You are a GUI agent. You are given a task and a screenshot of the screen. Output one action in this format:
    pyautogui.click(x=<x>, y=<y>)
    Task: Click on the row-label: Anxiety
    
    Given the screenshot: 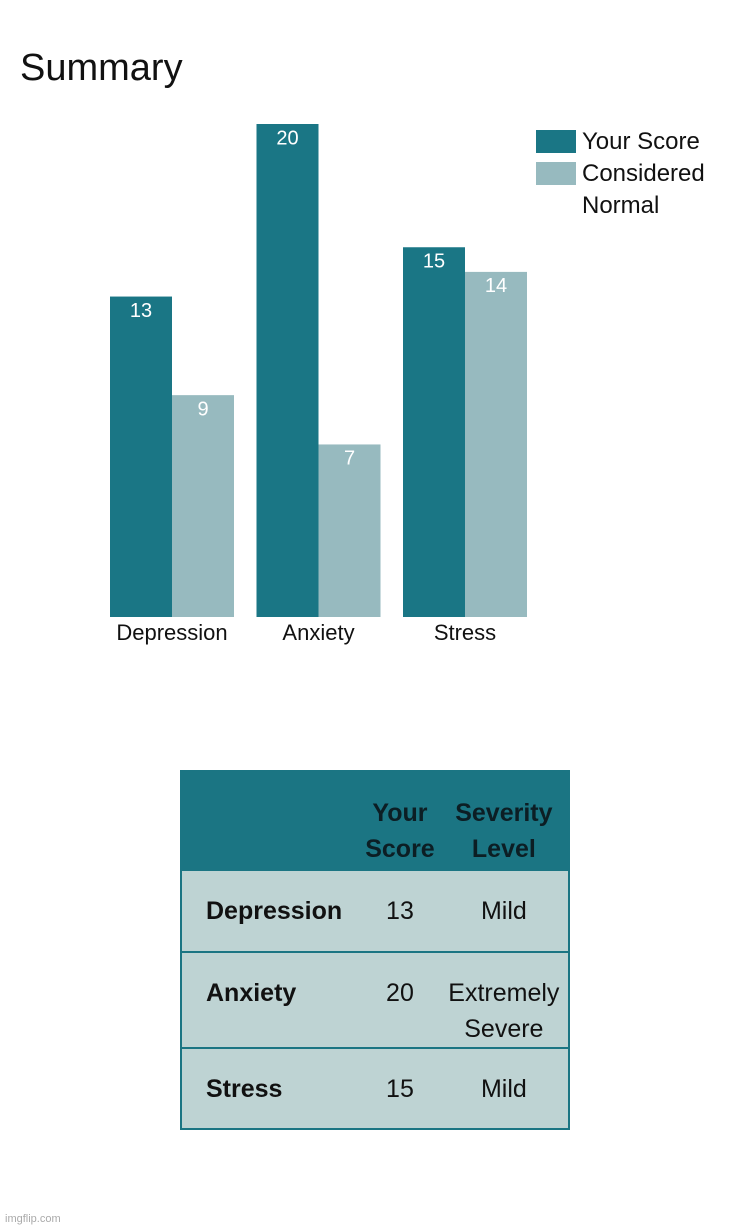 What is the action you would take?
    pyautogui.click(x=271, y=999)
    